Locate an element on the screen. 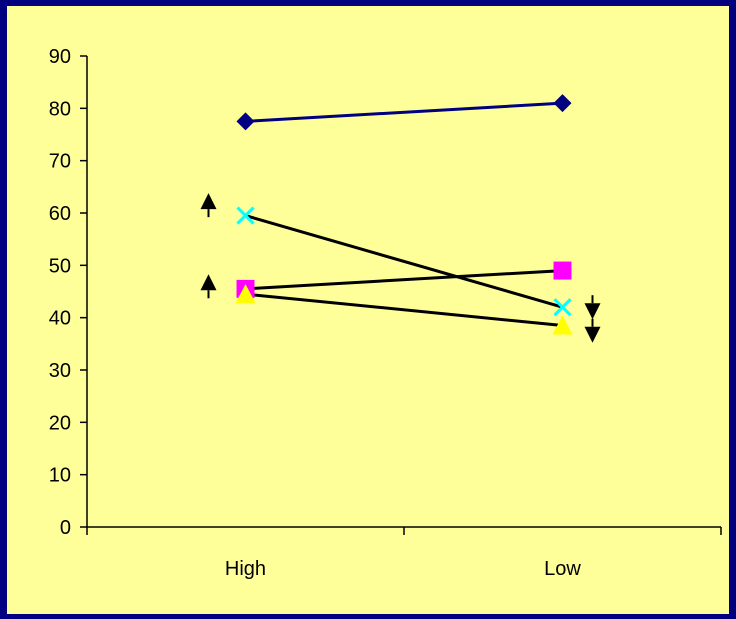 The width and height of the screenshot is (736, 619). y-tick-label: 10 is located at coordinates (60, 476).